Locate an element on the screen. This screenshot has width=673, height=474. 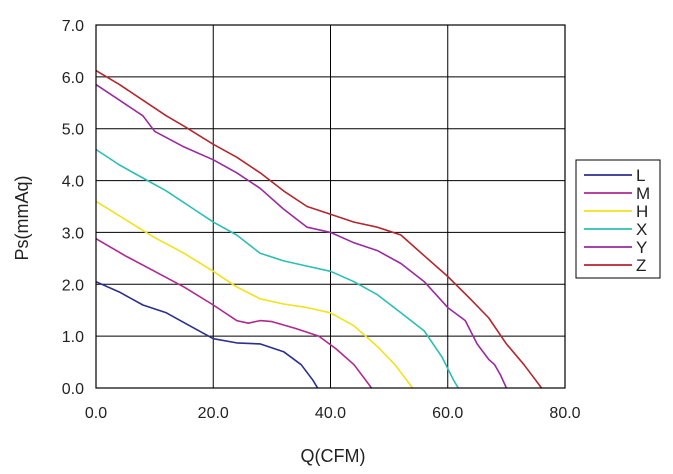
y-tick-label: 6.0 is located at coordinates (73, 78).